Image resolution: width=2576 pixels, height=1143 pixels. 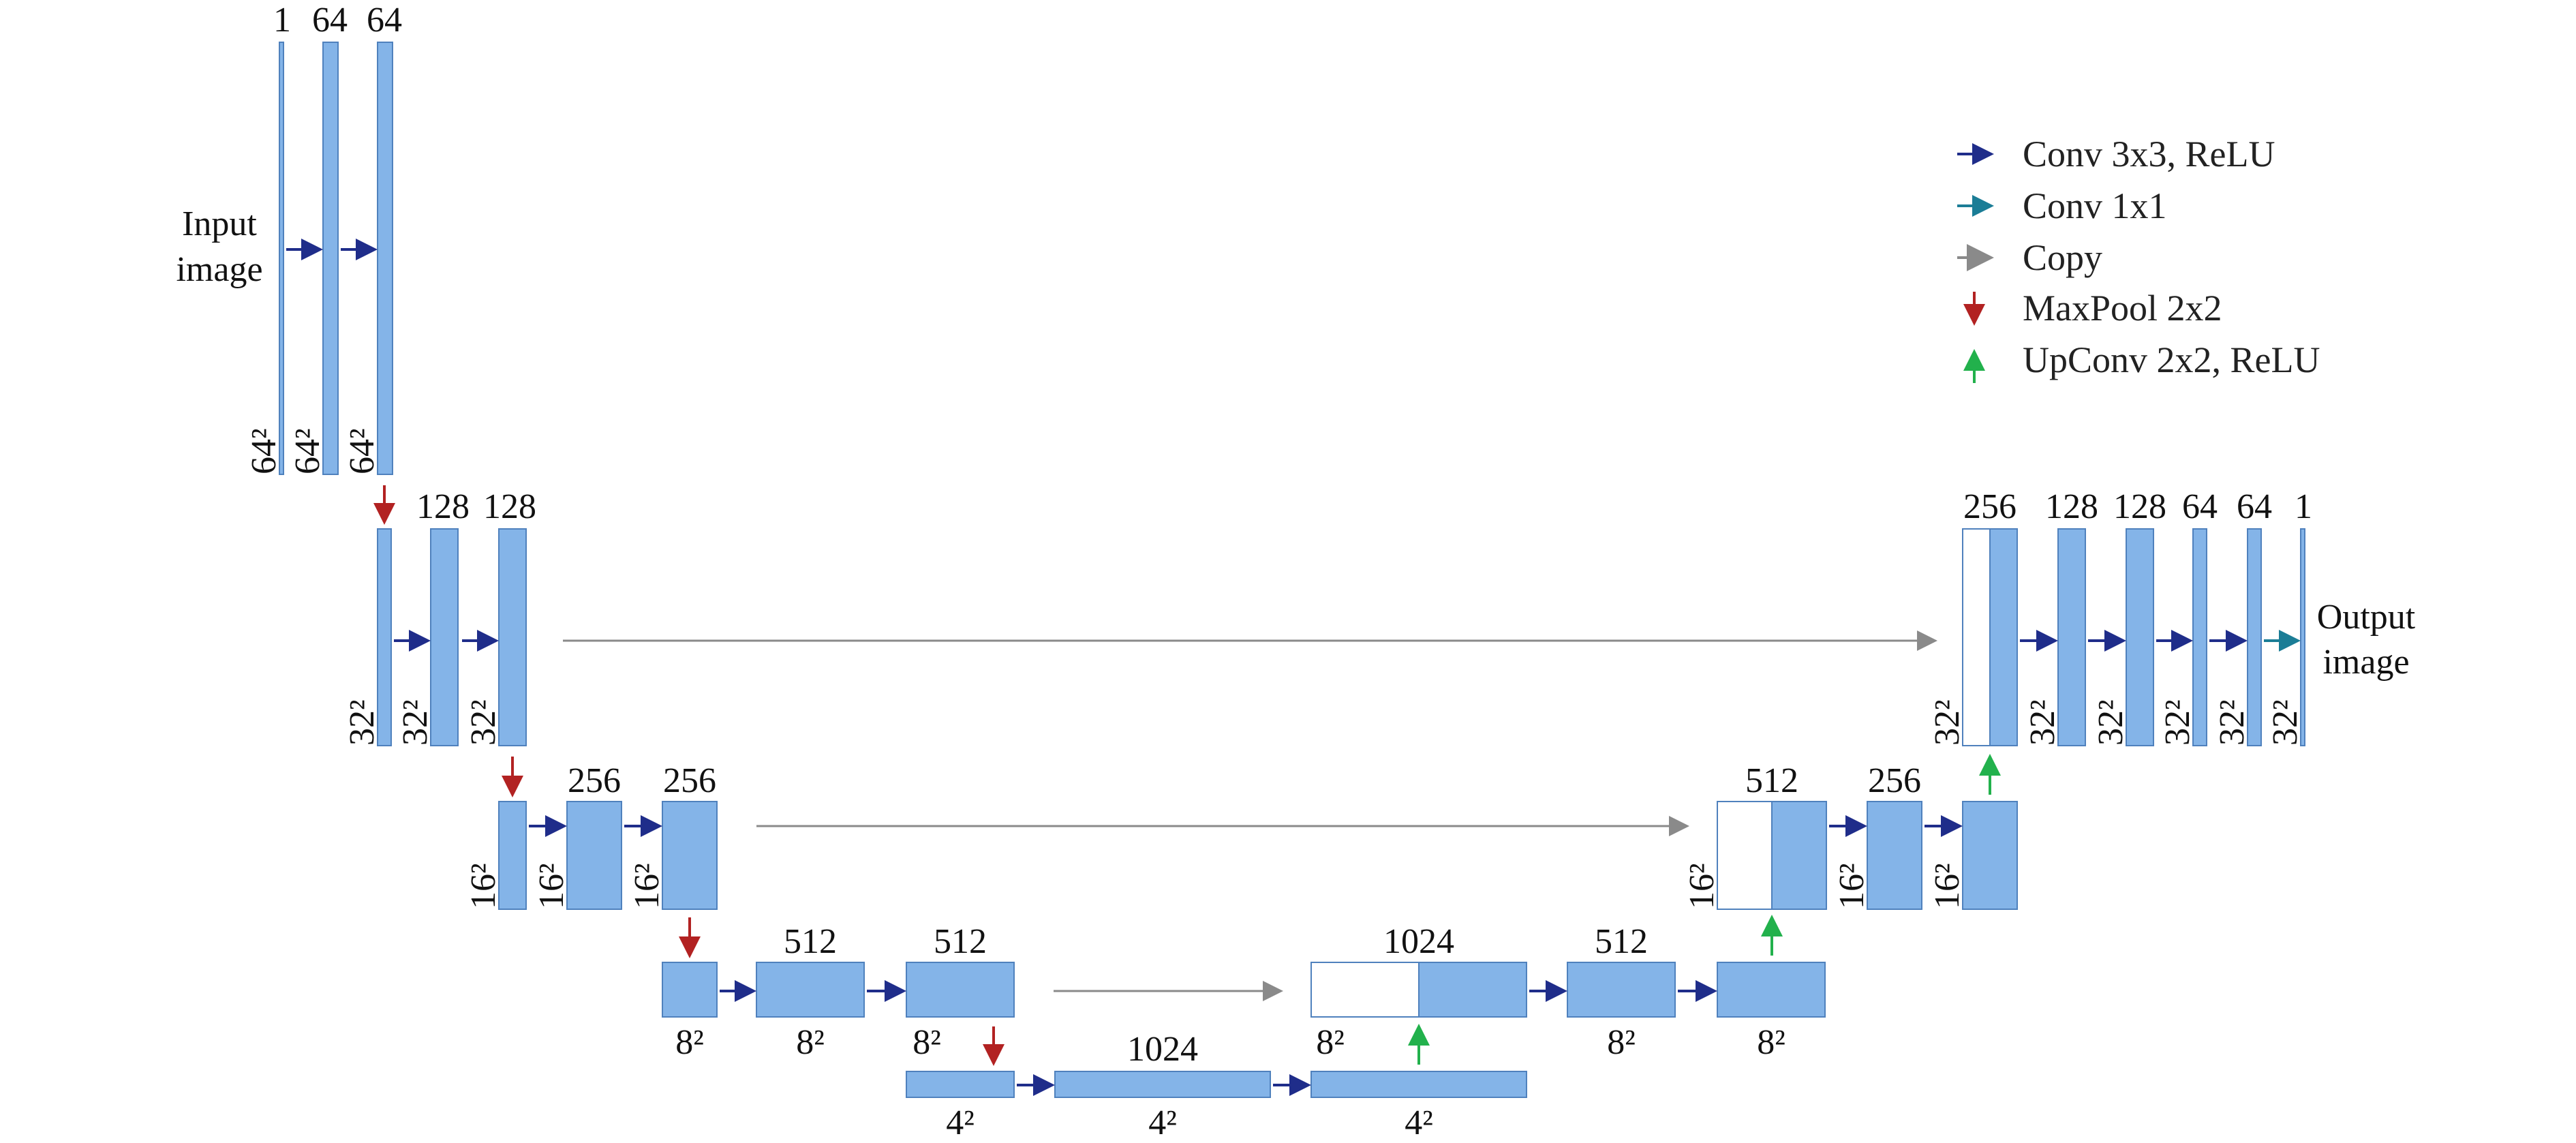 I want to click on feature-map-l3-128ch, so click(x=512, y=855).